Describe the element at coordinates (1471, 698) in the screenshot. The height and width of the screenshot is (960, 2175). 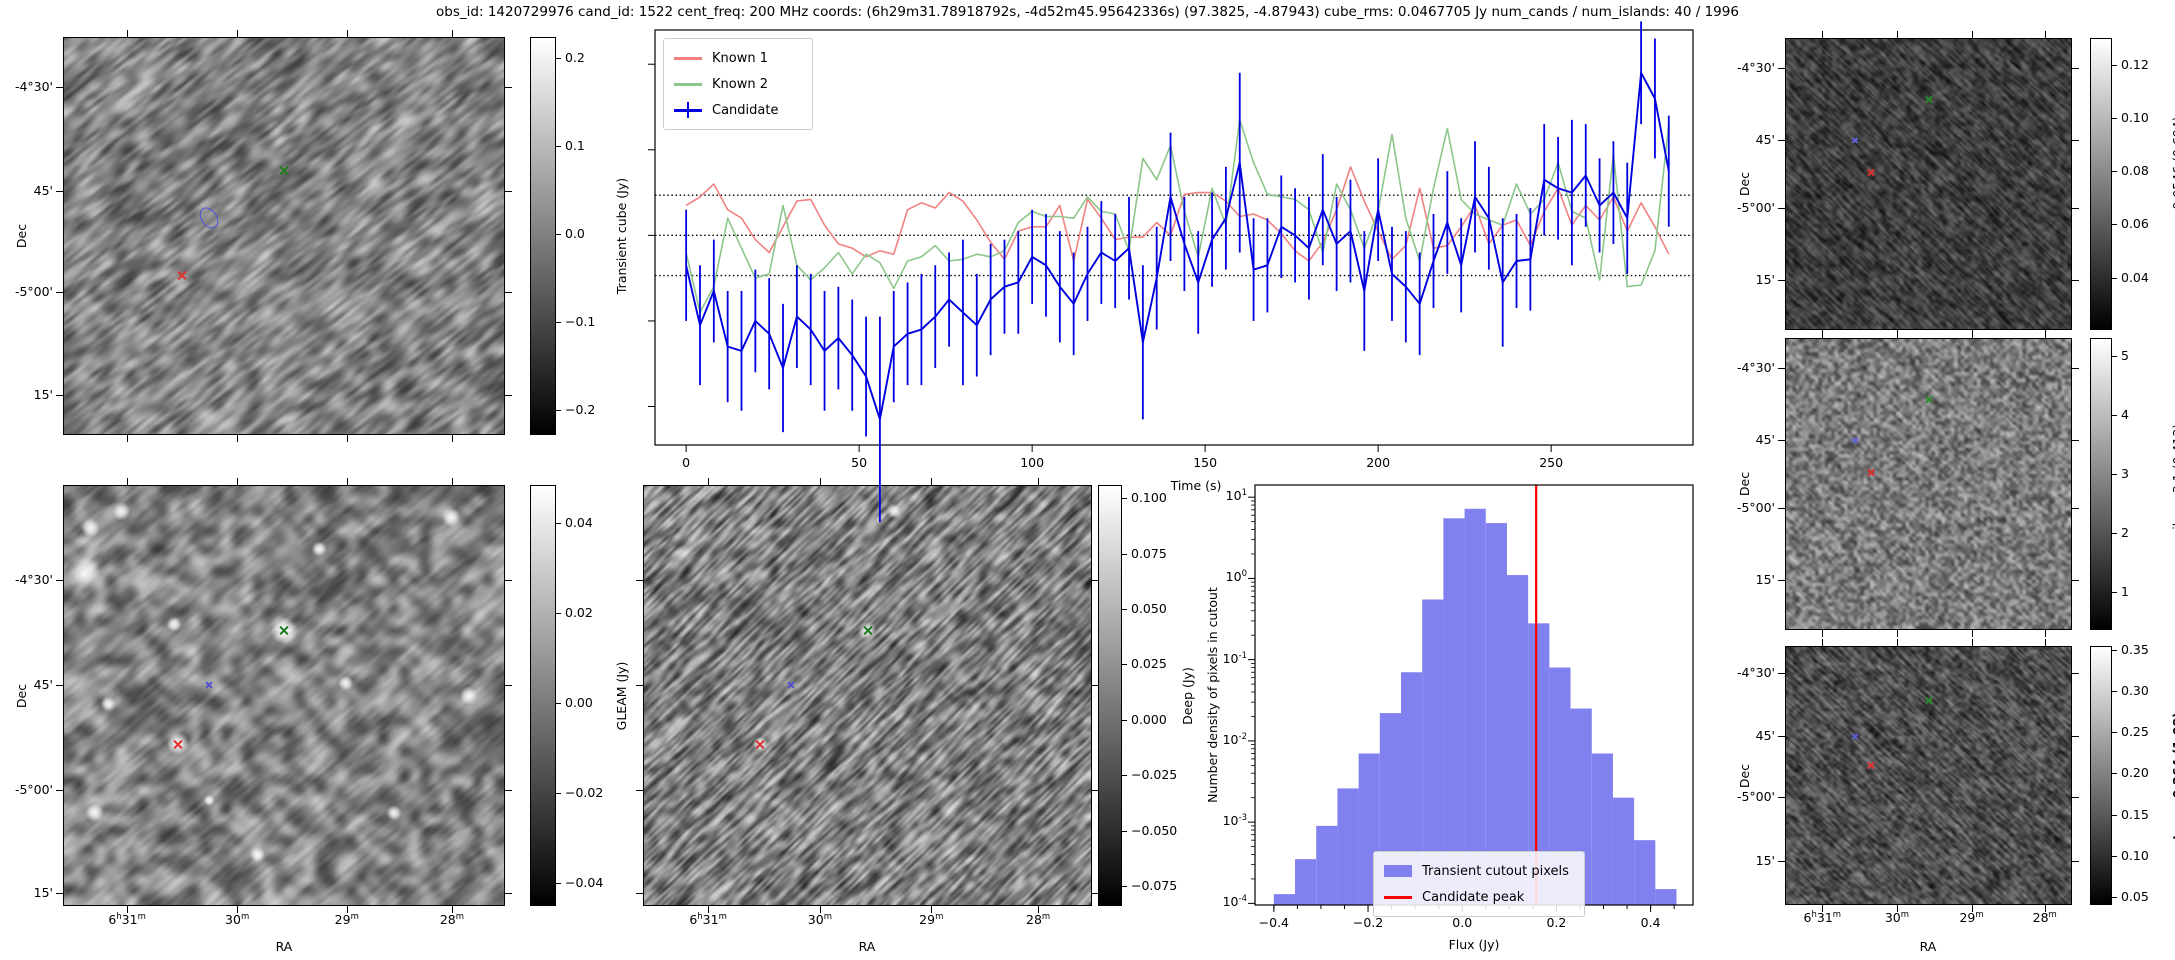
I see `flux-histogram` at that location.